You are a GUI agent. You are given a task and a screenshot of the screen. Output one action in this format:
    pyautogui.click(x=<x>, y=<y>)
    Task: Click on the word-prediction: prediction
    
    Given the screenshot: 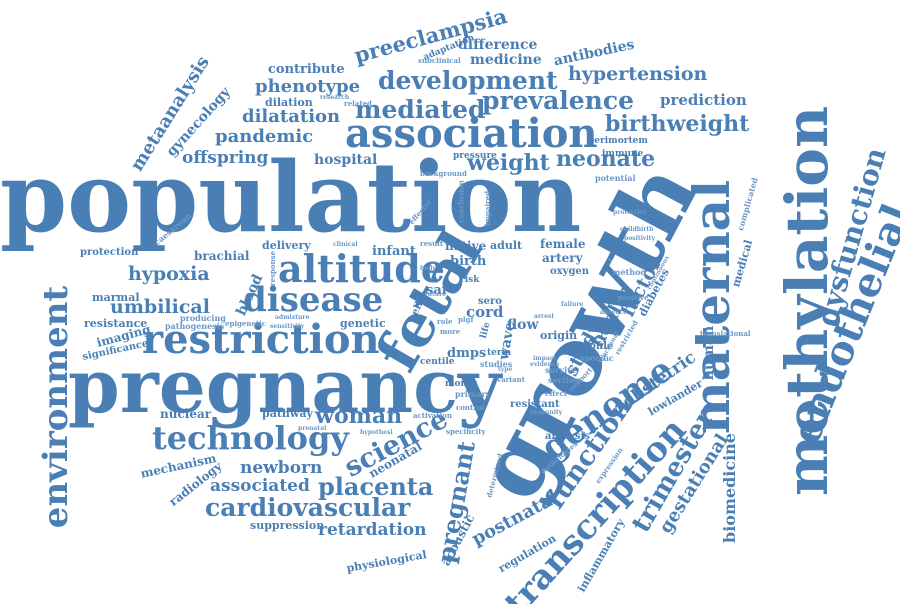 What is the action you would take?
    pyautogui.click(x=703, y=100)
    